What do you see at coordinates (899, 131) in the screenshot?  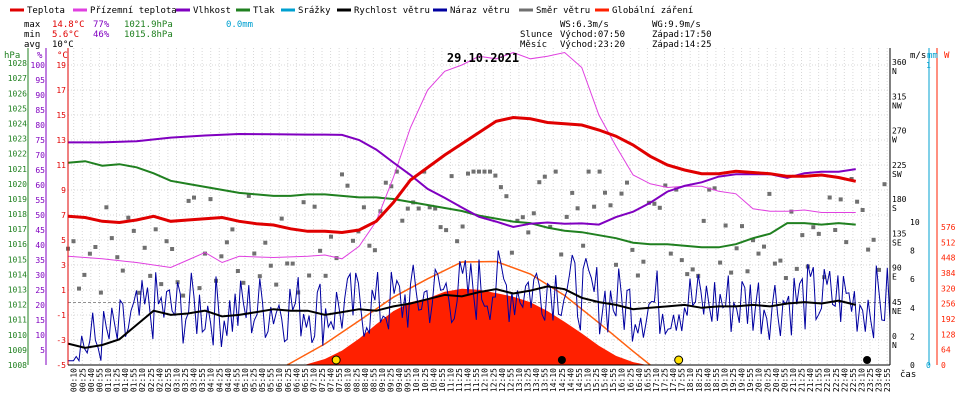 I see `direction-tick-deg: 270` at bounding box center [899, 131].